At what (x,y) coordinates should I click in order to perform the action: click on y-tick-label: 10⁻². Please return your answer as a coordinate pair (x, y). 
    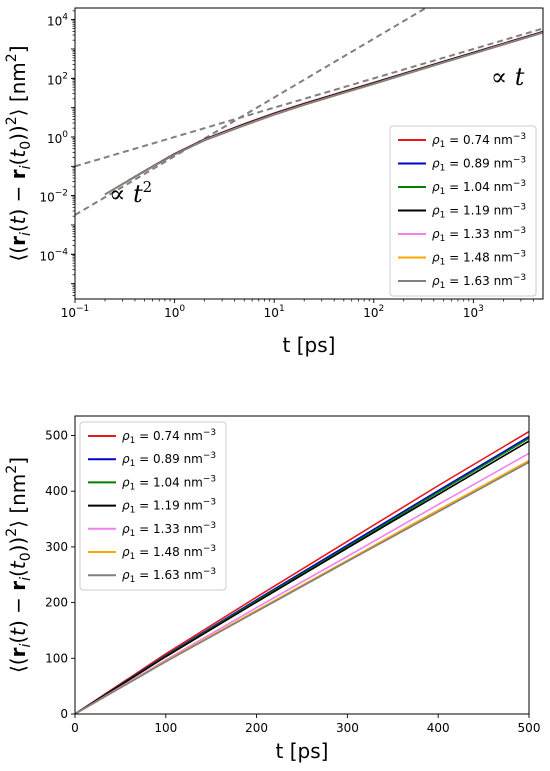
    Looking at the image, I should click on (53, 197).